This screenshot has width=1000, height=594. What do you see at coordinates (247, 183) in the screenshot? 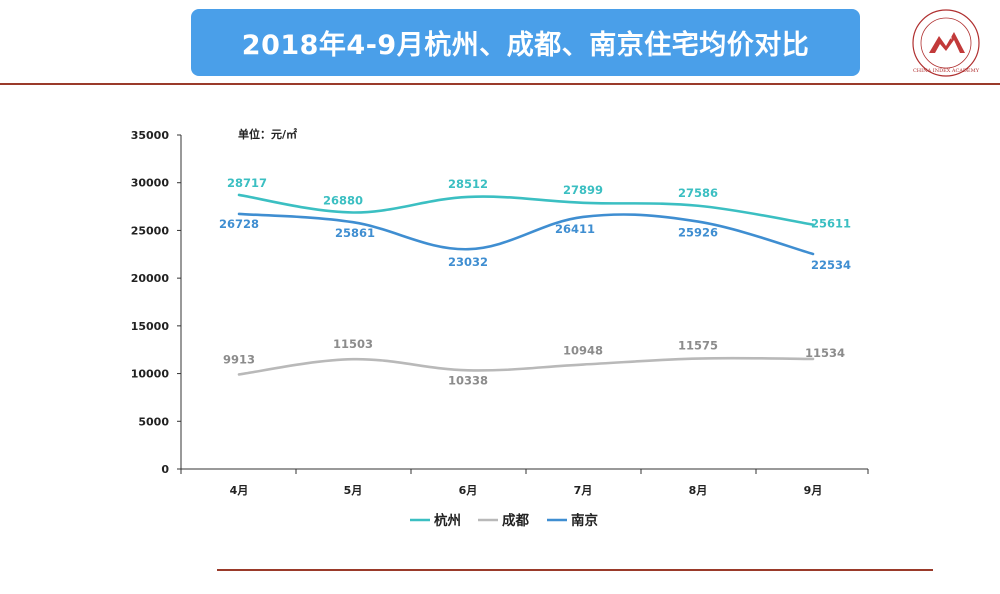
I see `data-label: 28717` at bounding box center [247, 183].